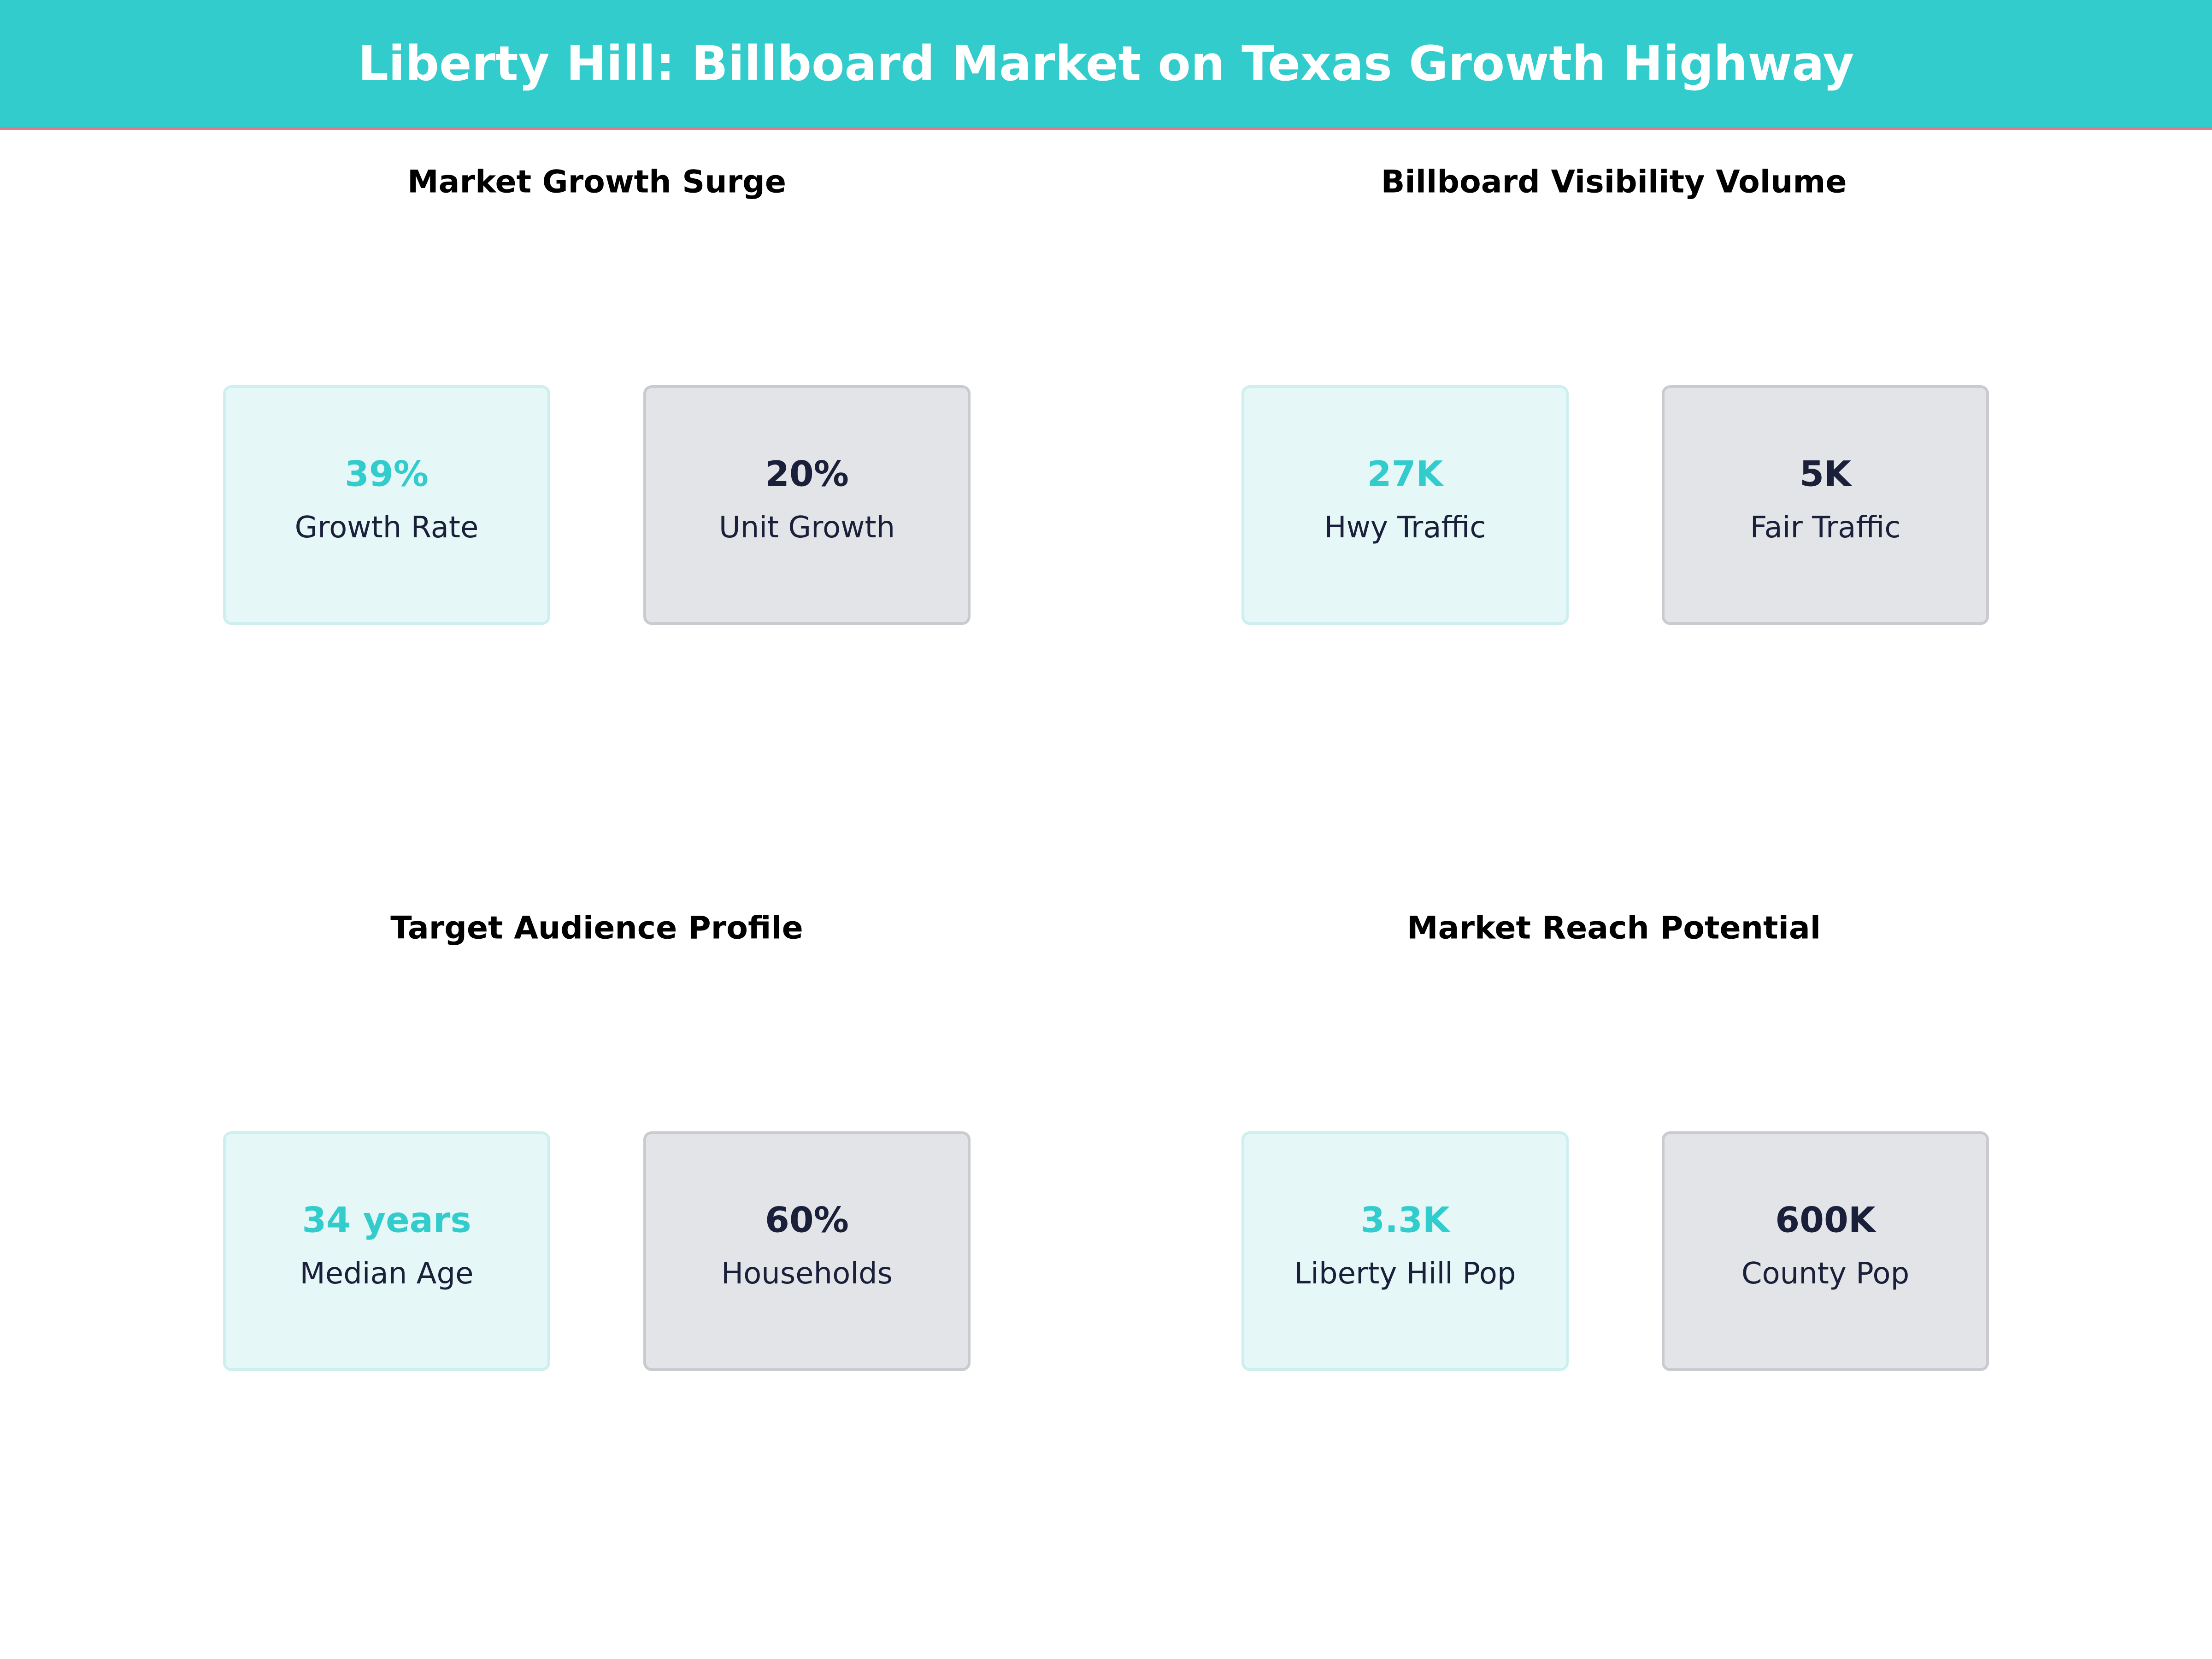 This screenshot has width=2212, height=1659. Describe the element at coordinates (807, 505) in the screenshot. I see `kpi-card: 20% Unit Growth` at that location.